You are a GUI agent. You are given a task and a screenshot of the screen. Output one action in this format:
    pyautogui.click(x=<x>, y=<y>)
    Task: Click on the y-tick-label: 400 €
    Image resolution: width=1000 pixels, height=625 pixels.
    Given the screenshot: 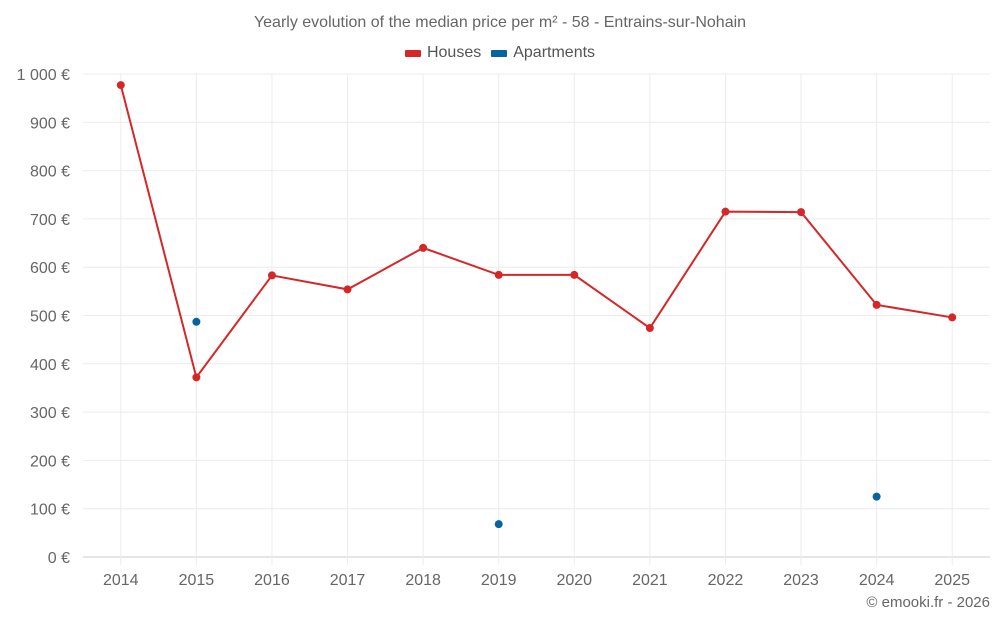 What is the action you would take?
    pyautogui.click(x=50, y=365)
    